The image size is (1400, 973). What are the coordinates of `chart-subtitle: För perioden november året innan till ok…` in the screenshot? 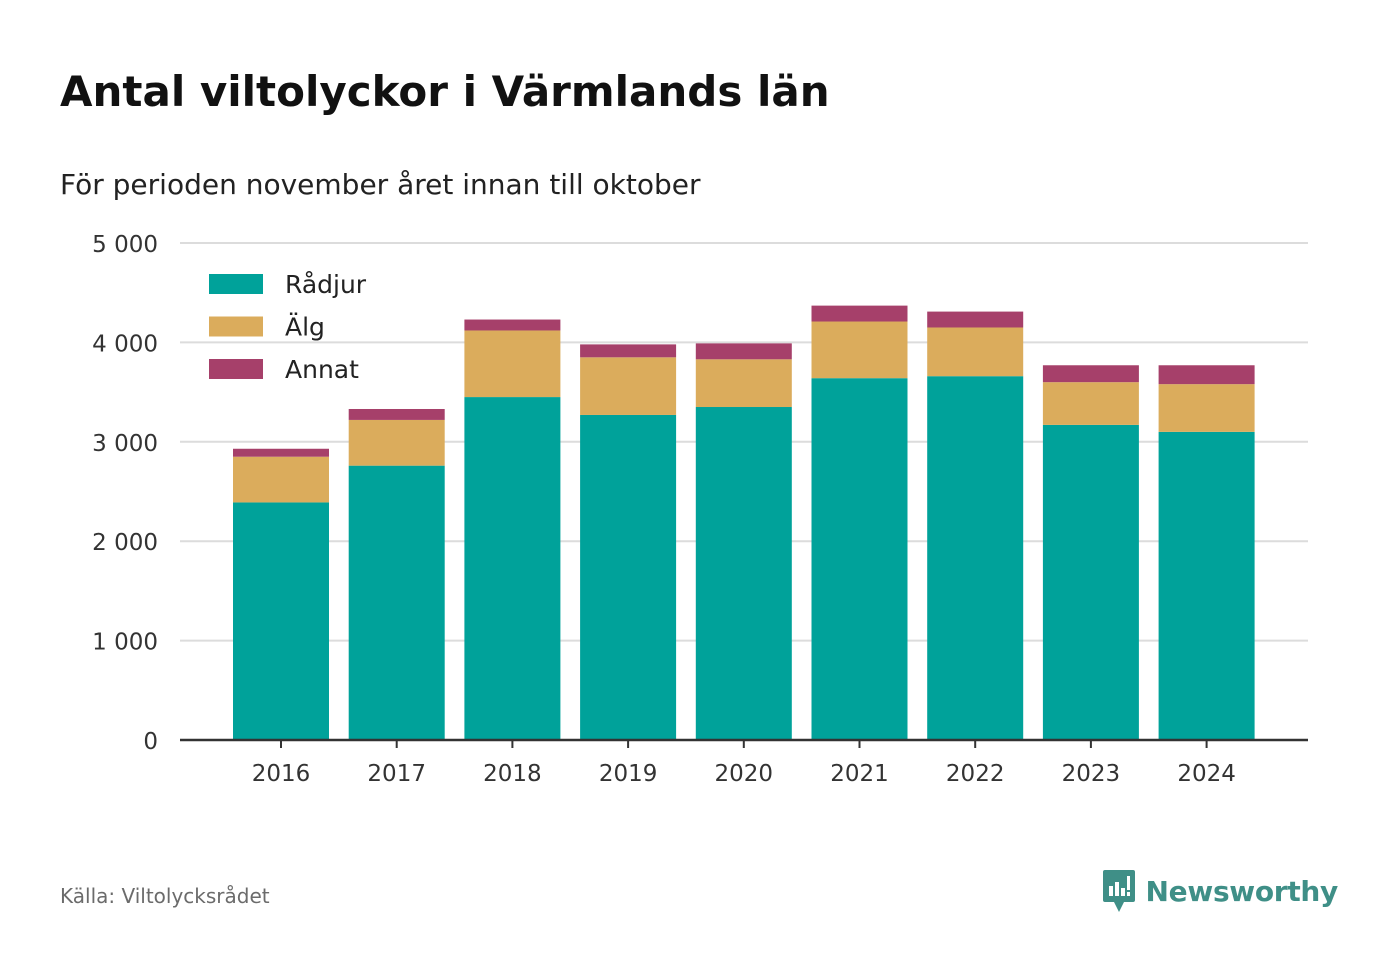 It's located at (380, 184).